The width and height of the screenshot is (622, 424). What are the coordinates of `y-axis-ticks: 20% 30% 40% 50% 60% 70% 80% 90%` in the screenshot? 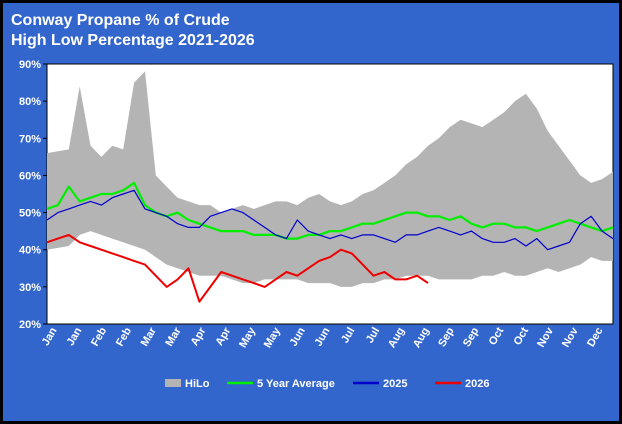 It's located at (33, 195).